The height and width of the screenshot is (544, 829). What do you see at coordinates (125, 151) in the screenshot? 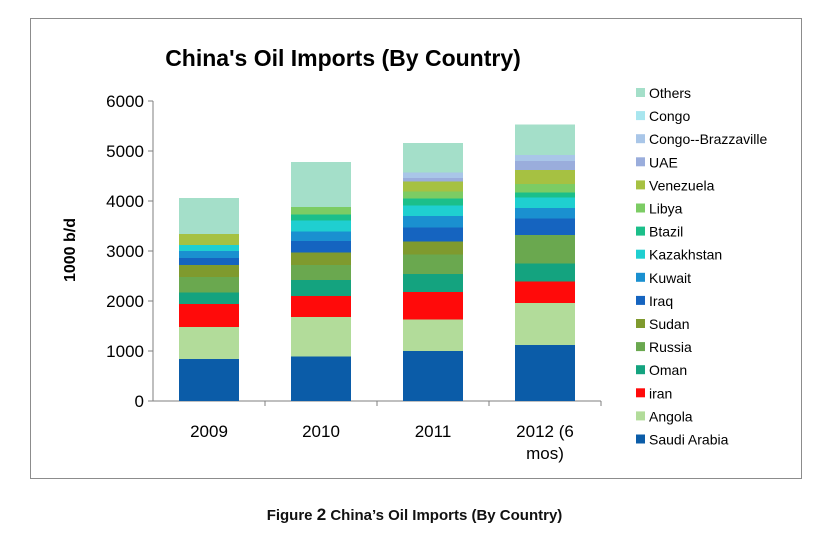
I see `y-tick-label: 5000` at bounding box center [125, 151].